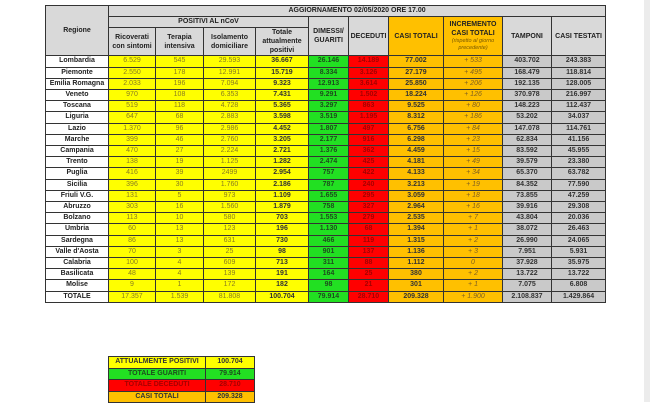 This screenshot has height=403, width=650. What do you see at coordinates (179, 42) in the screenshot?
I see `header-terapia: Terapia intensiva` at bounding box center [179, 42].